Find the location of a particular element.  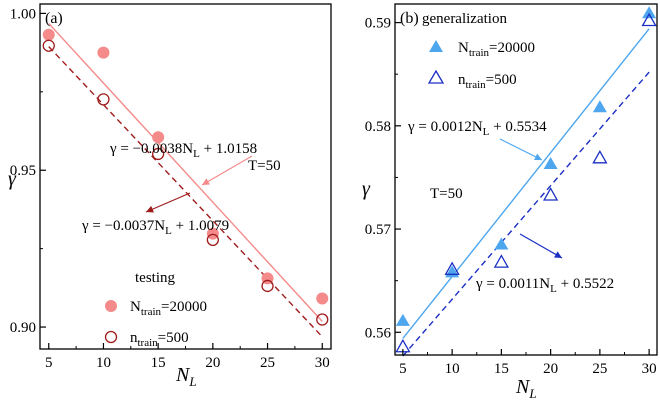

y-tick-label: 0.90 is located at coordinates (23, 328).